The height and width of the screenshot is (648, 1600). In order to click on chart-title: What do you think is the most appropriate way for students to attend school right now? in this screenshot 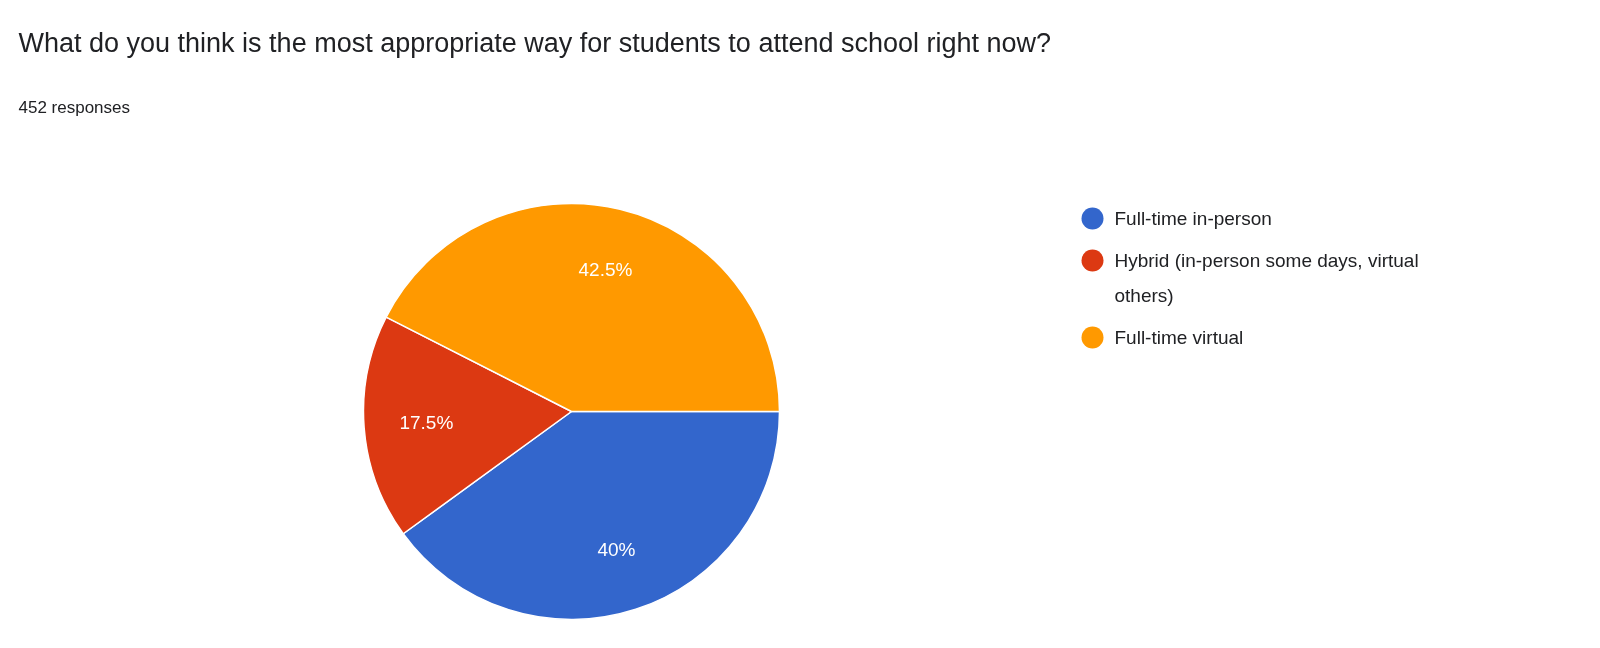, I will do `click(535, 42)`.